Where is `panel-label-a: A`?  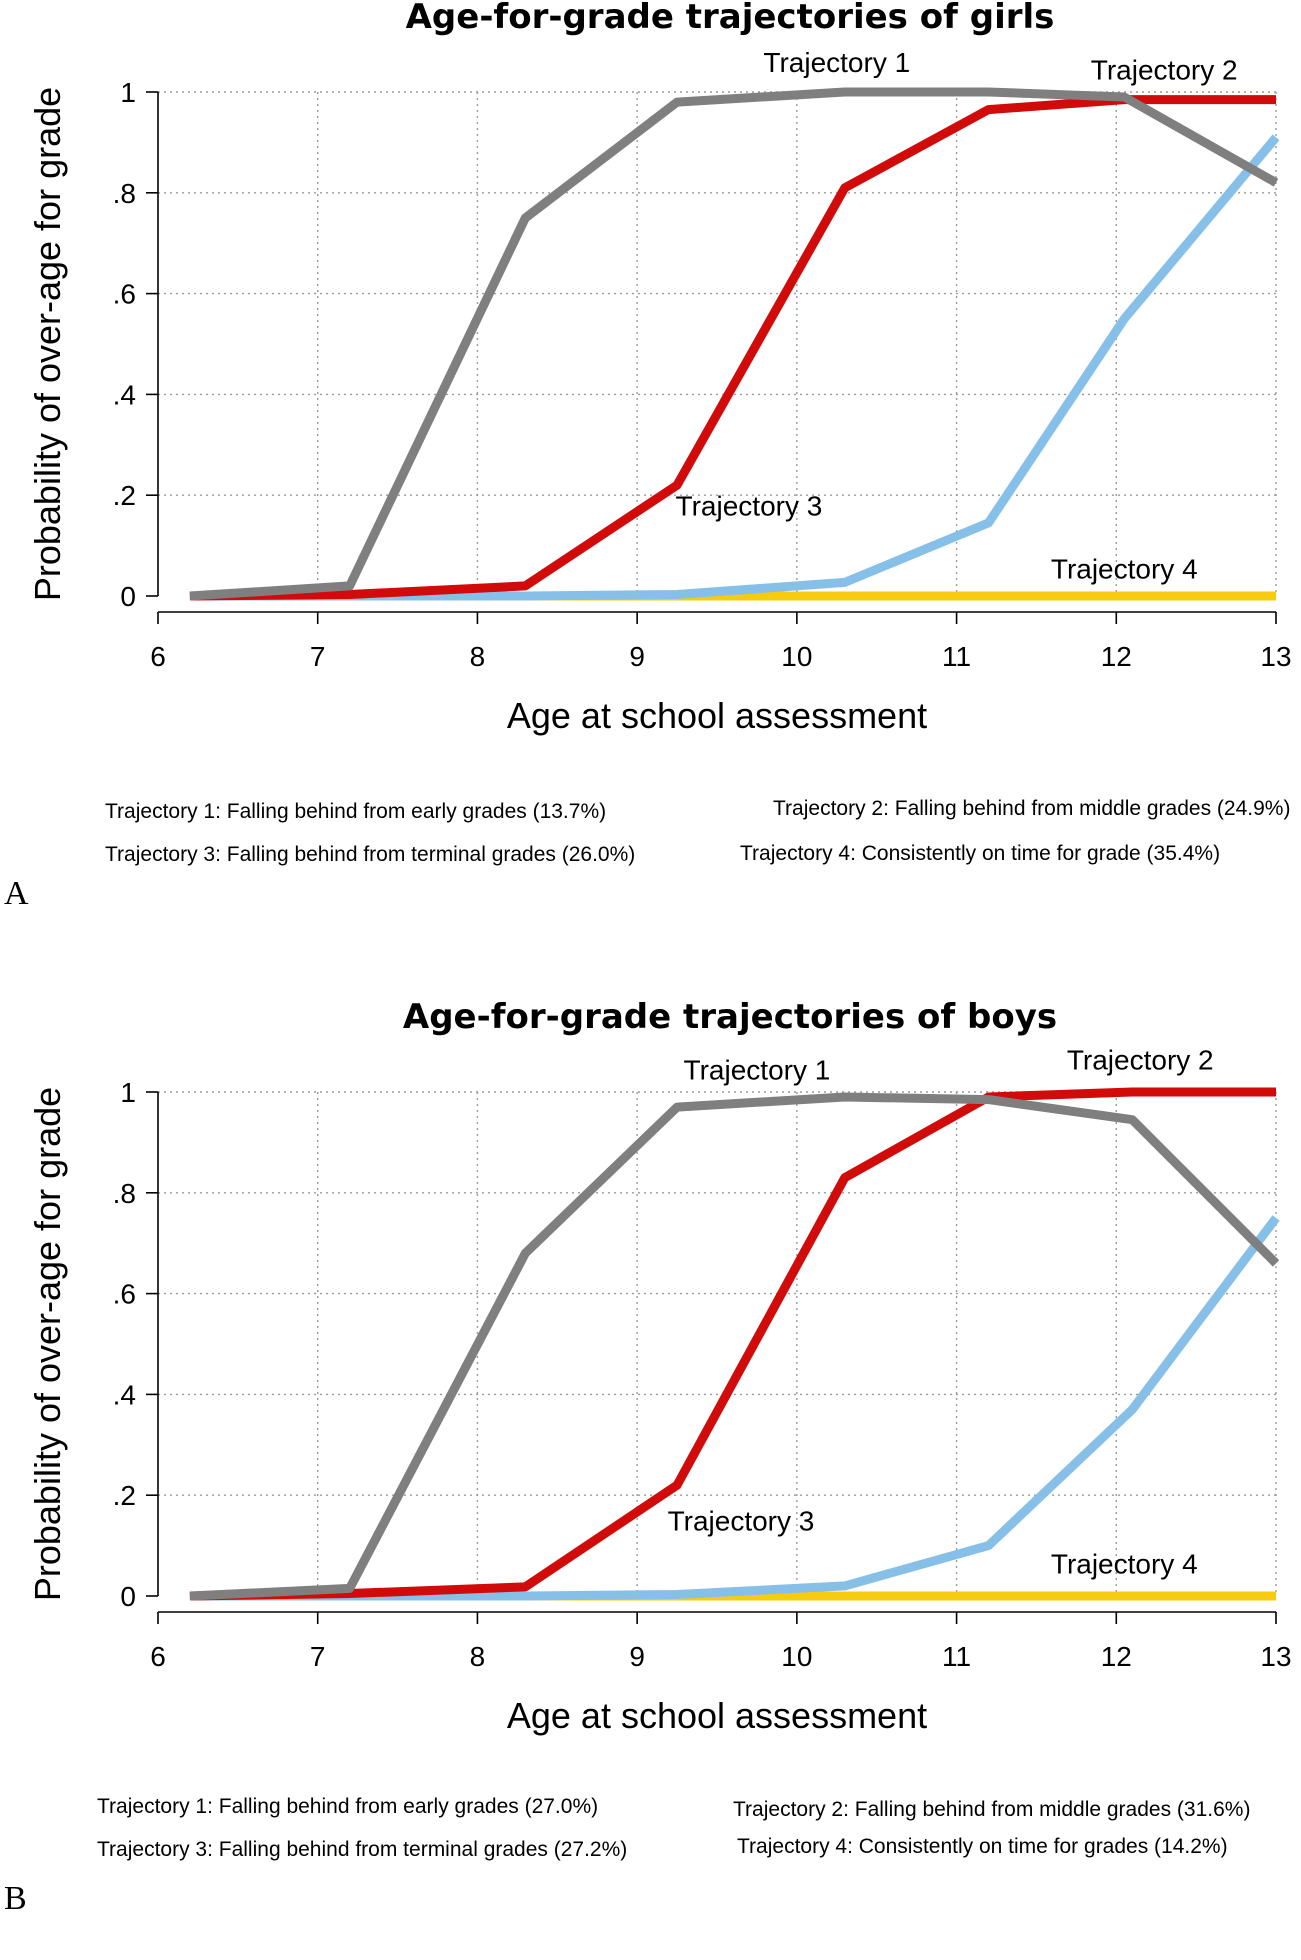
panel-label-a: A is located at coordinates (16, 893).